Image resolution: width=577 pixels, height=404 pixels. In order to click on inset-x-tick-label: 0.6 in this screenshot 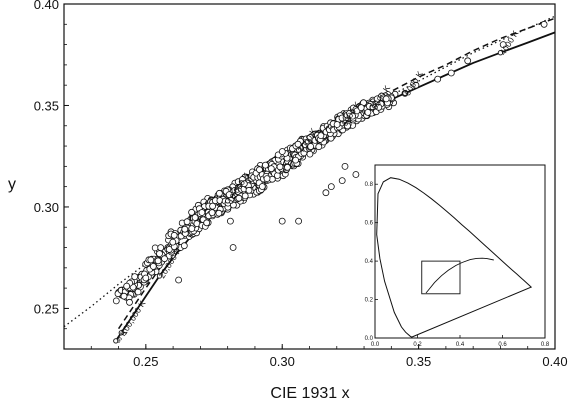, I will do `click(502, 345)`.